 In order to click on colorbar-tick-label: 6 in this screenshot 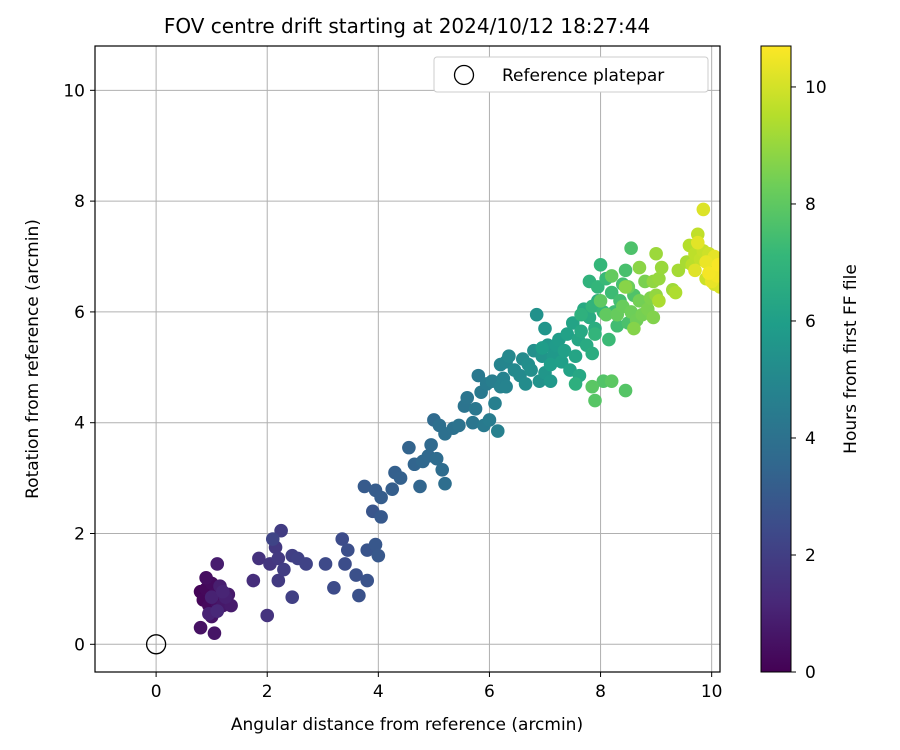, I will do `click(810, 322)`.